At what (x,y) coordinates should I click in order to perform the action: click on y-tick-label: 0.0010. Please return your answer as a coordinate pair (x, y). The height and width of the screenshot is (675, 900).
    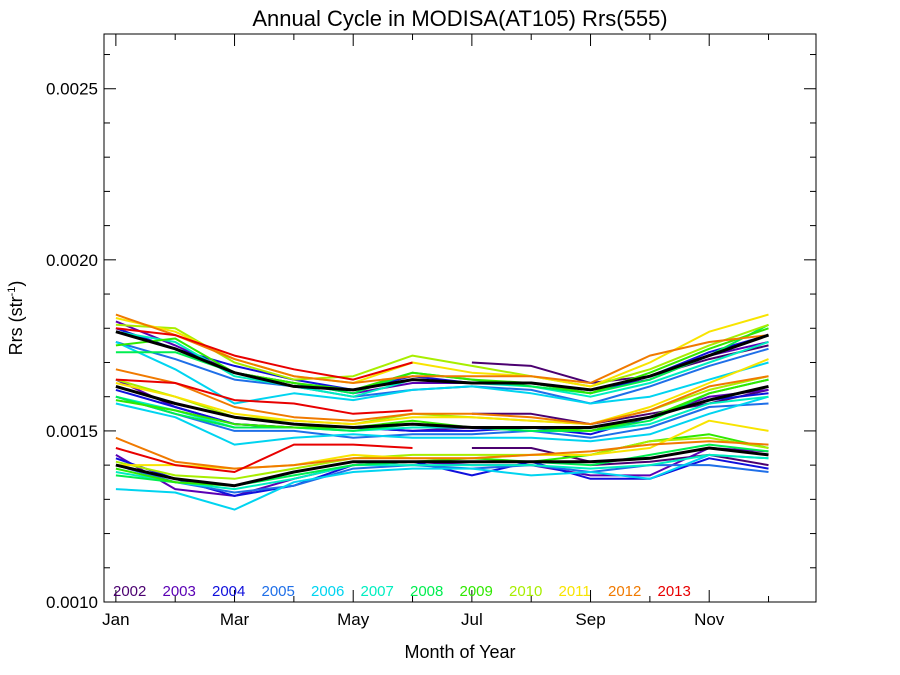
    Looking at the image, I should click on (72, 602).